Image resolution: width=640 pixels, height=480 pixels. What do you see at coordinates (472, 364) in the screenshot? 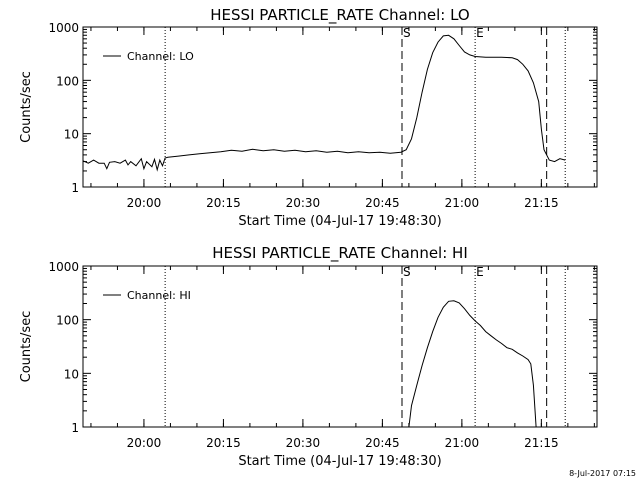
I see `series-line` at bounding box center [472, 364].